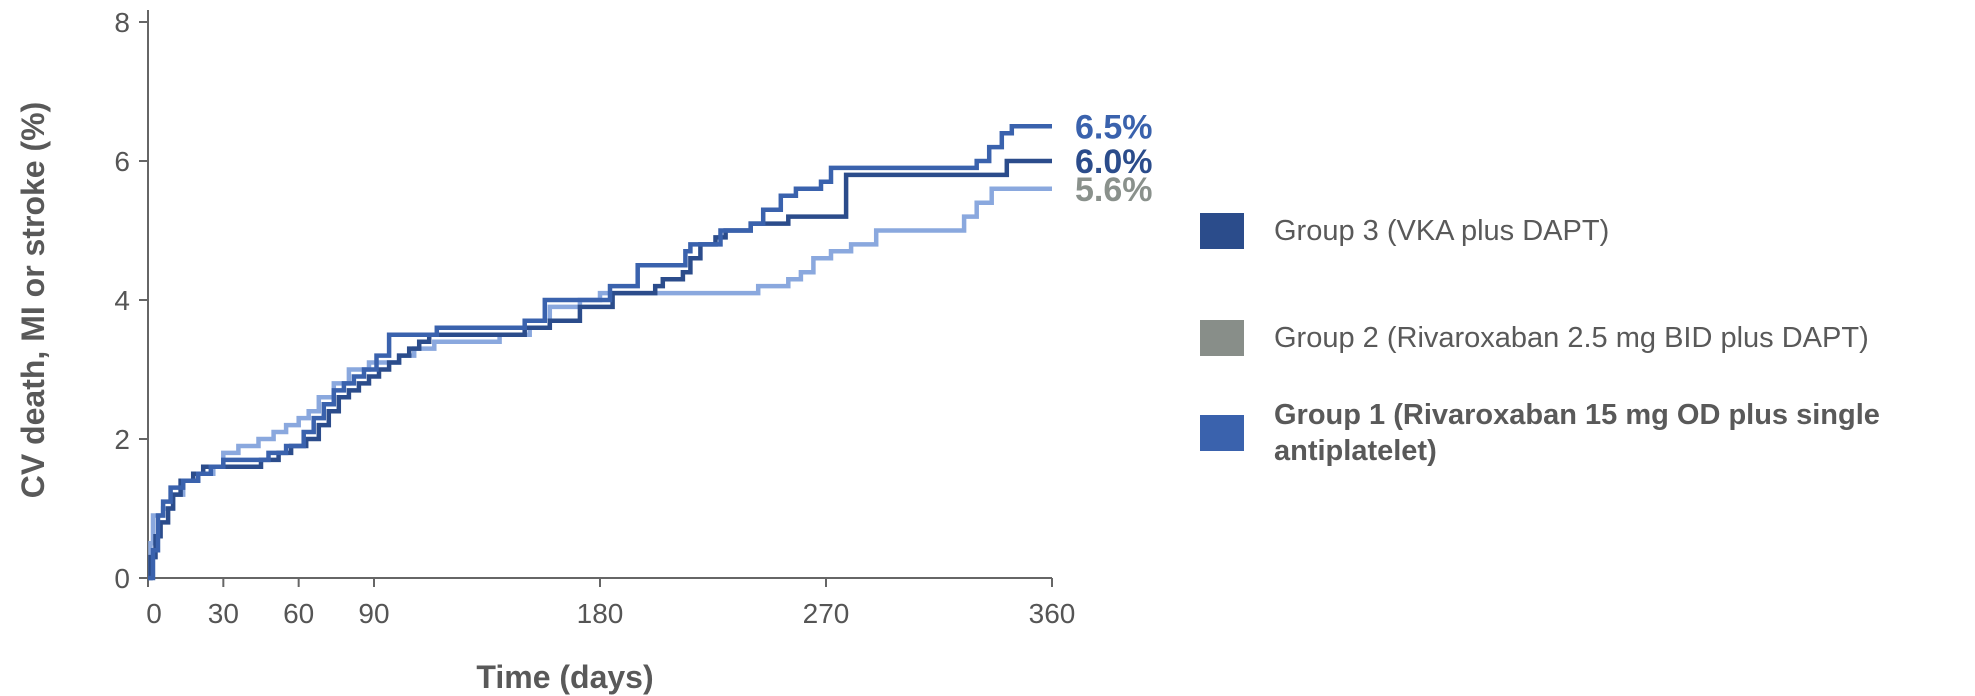  Describe the element at coordinates (1052, 613) in the screenshot. I see `x-tick-label: 360` at that location.